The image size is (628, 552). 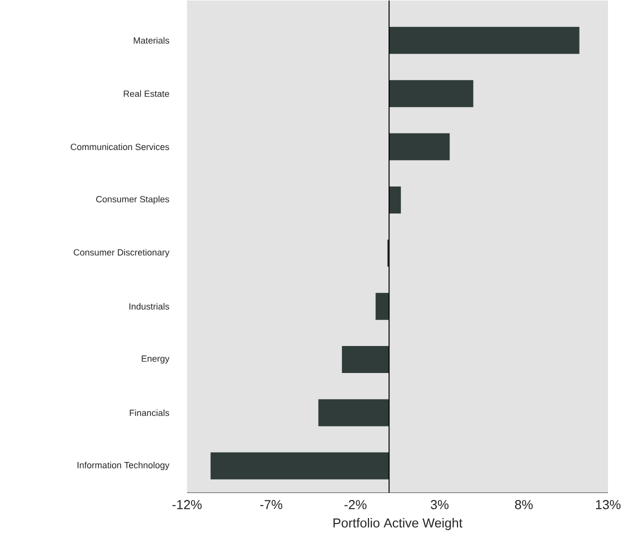 I want to click on y-tick-label: Consumer Staples, so click(x=133, y=200).